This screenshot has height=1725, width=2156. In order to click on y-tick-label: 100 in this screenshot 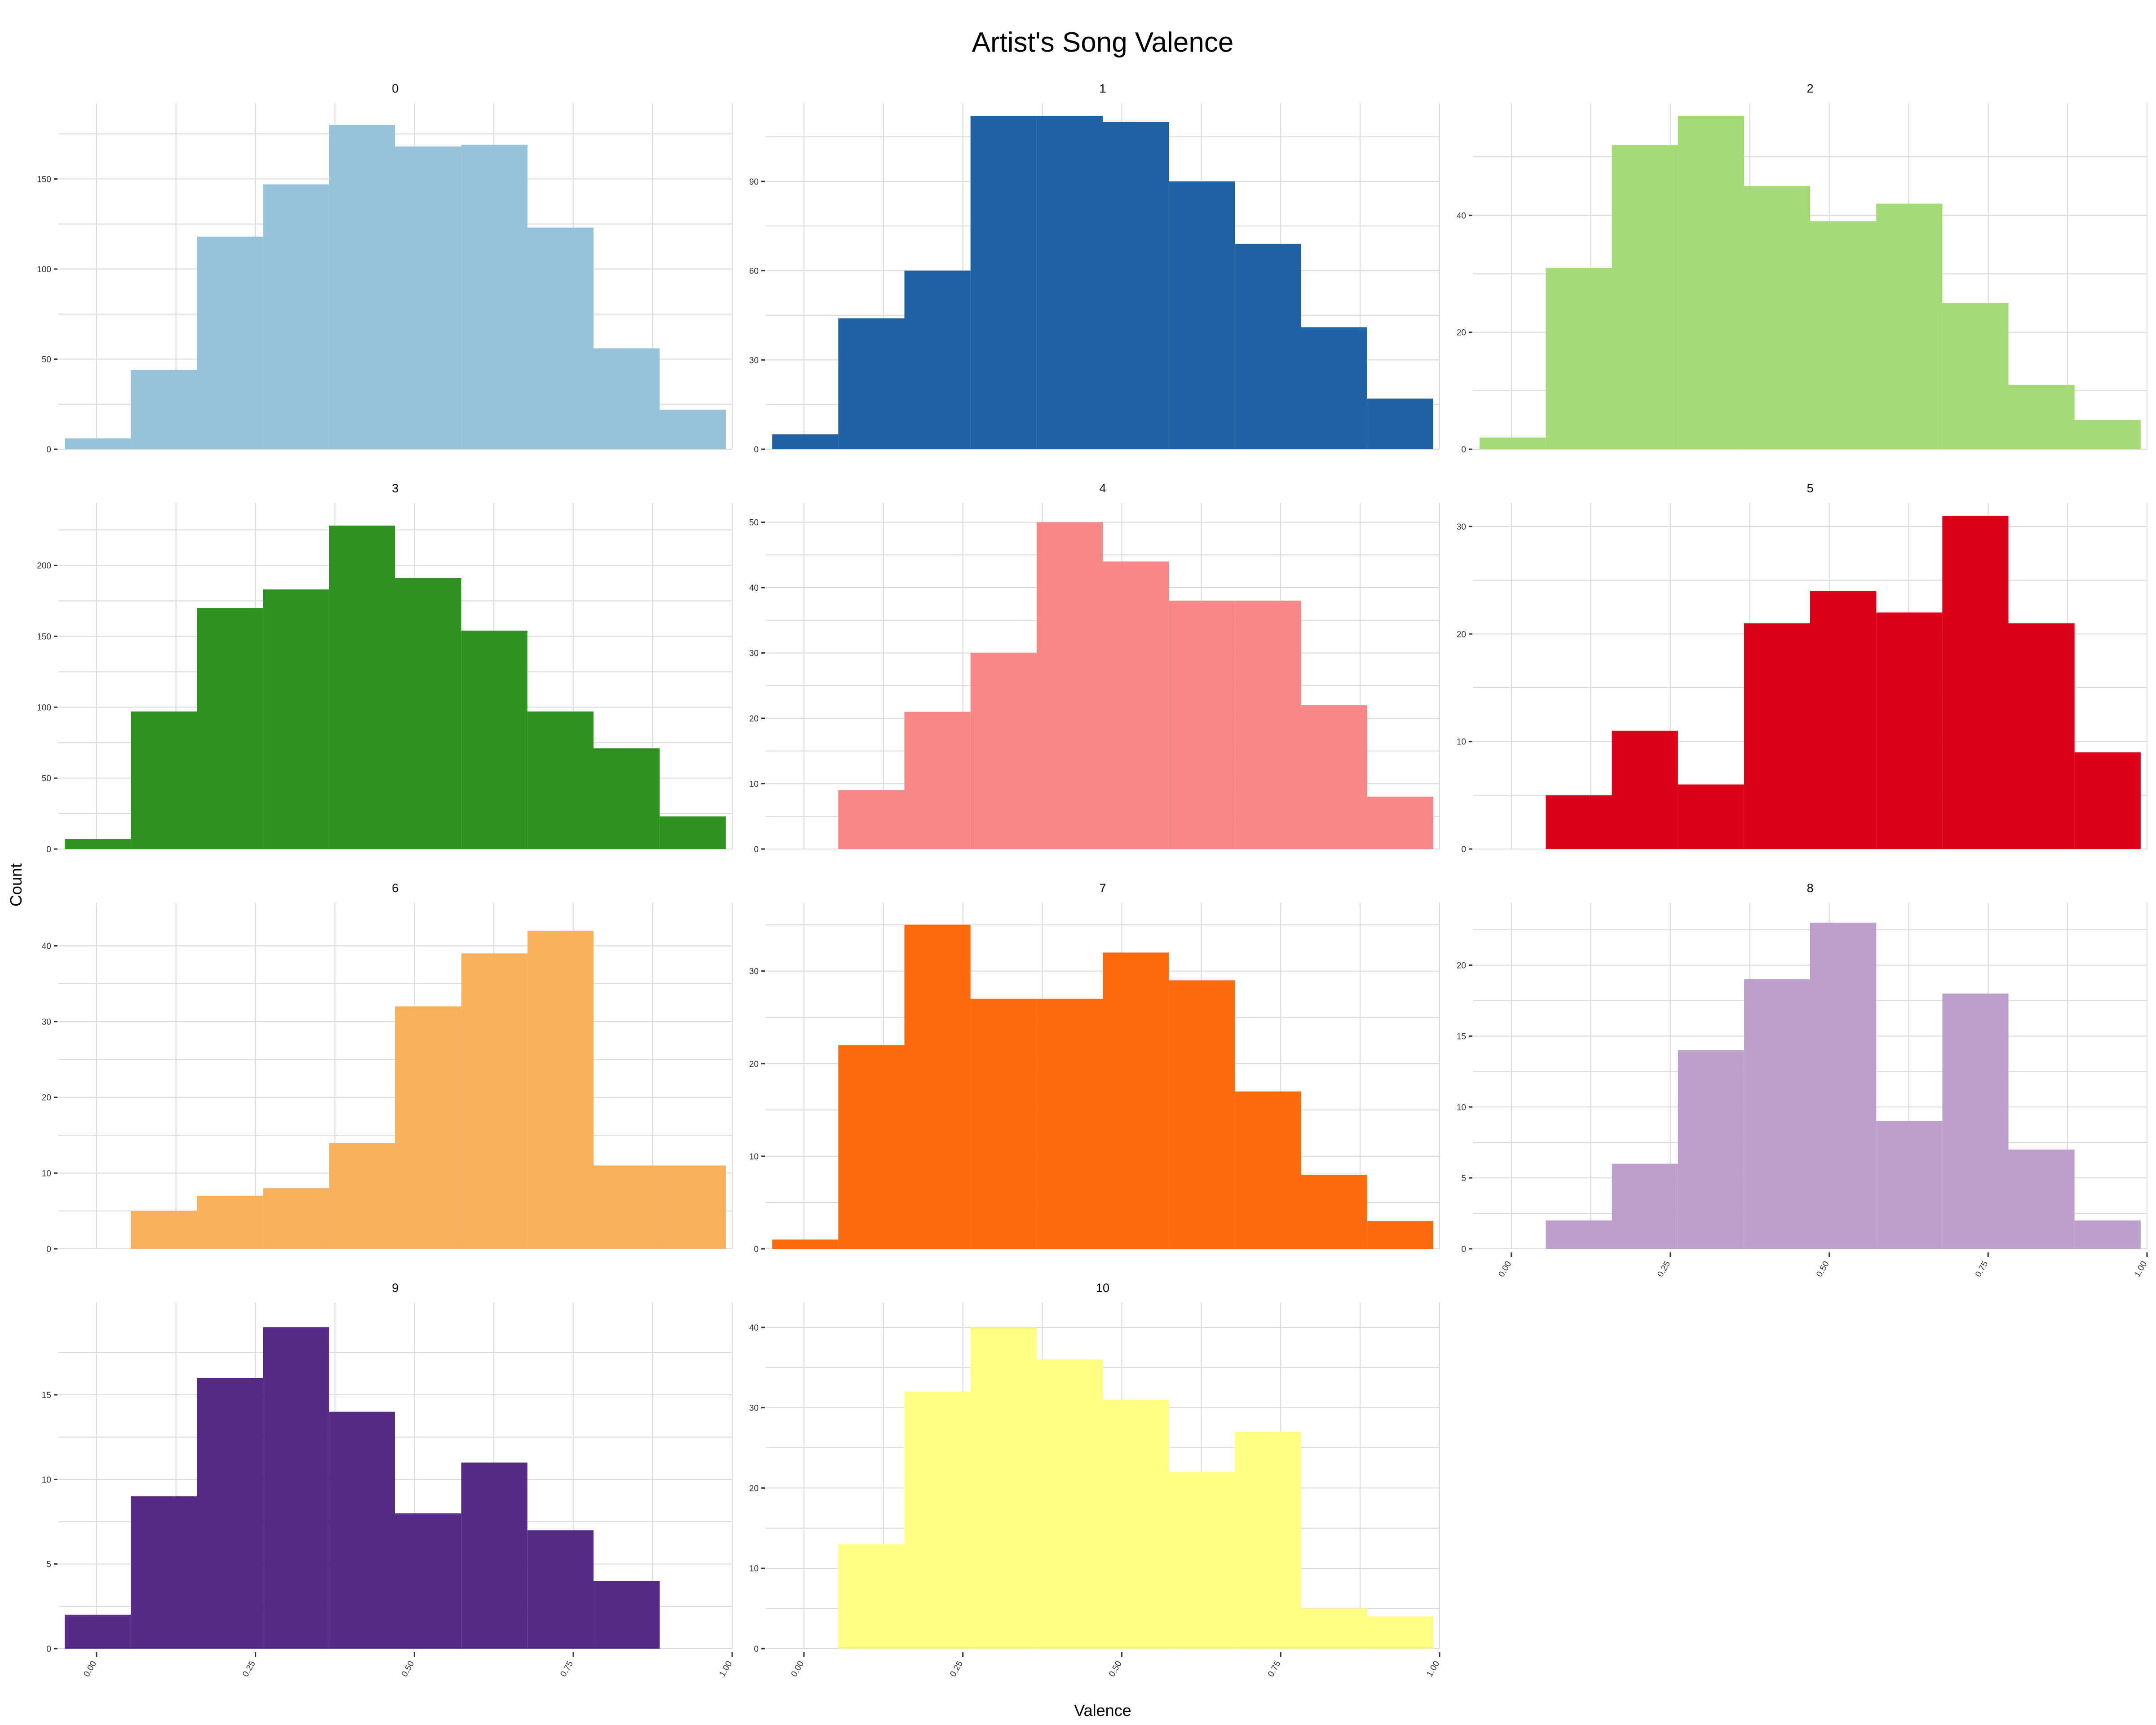, I will do `click(44, 707)`.